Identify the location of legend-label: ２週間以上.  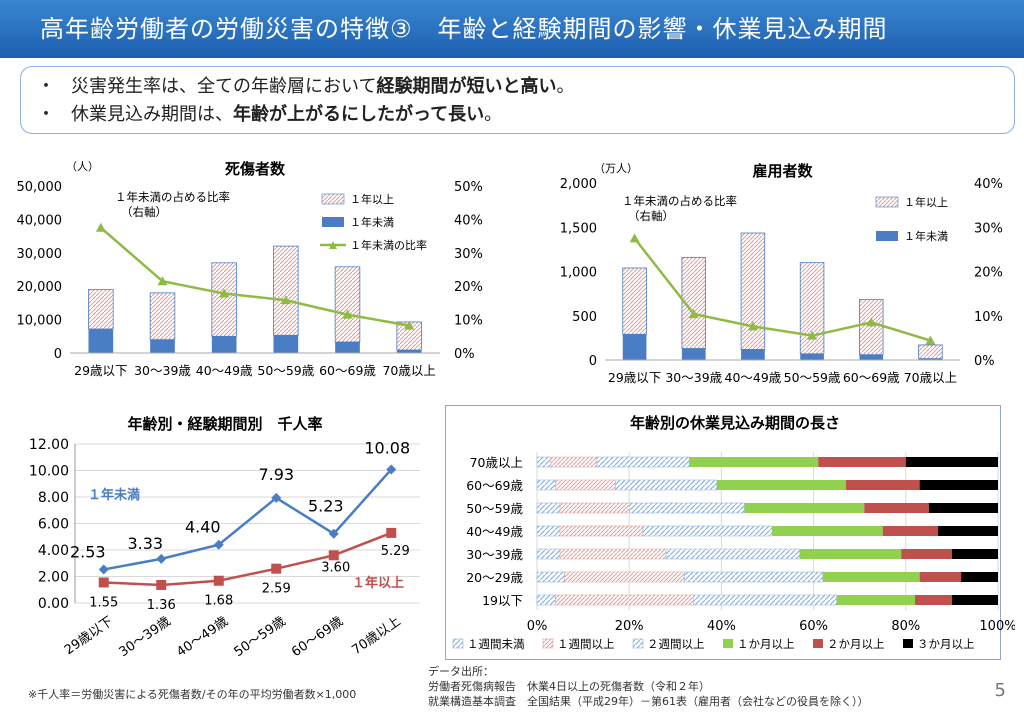
(676, 644).